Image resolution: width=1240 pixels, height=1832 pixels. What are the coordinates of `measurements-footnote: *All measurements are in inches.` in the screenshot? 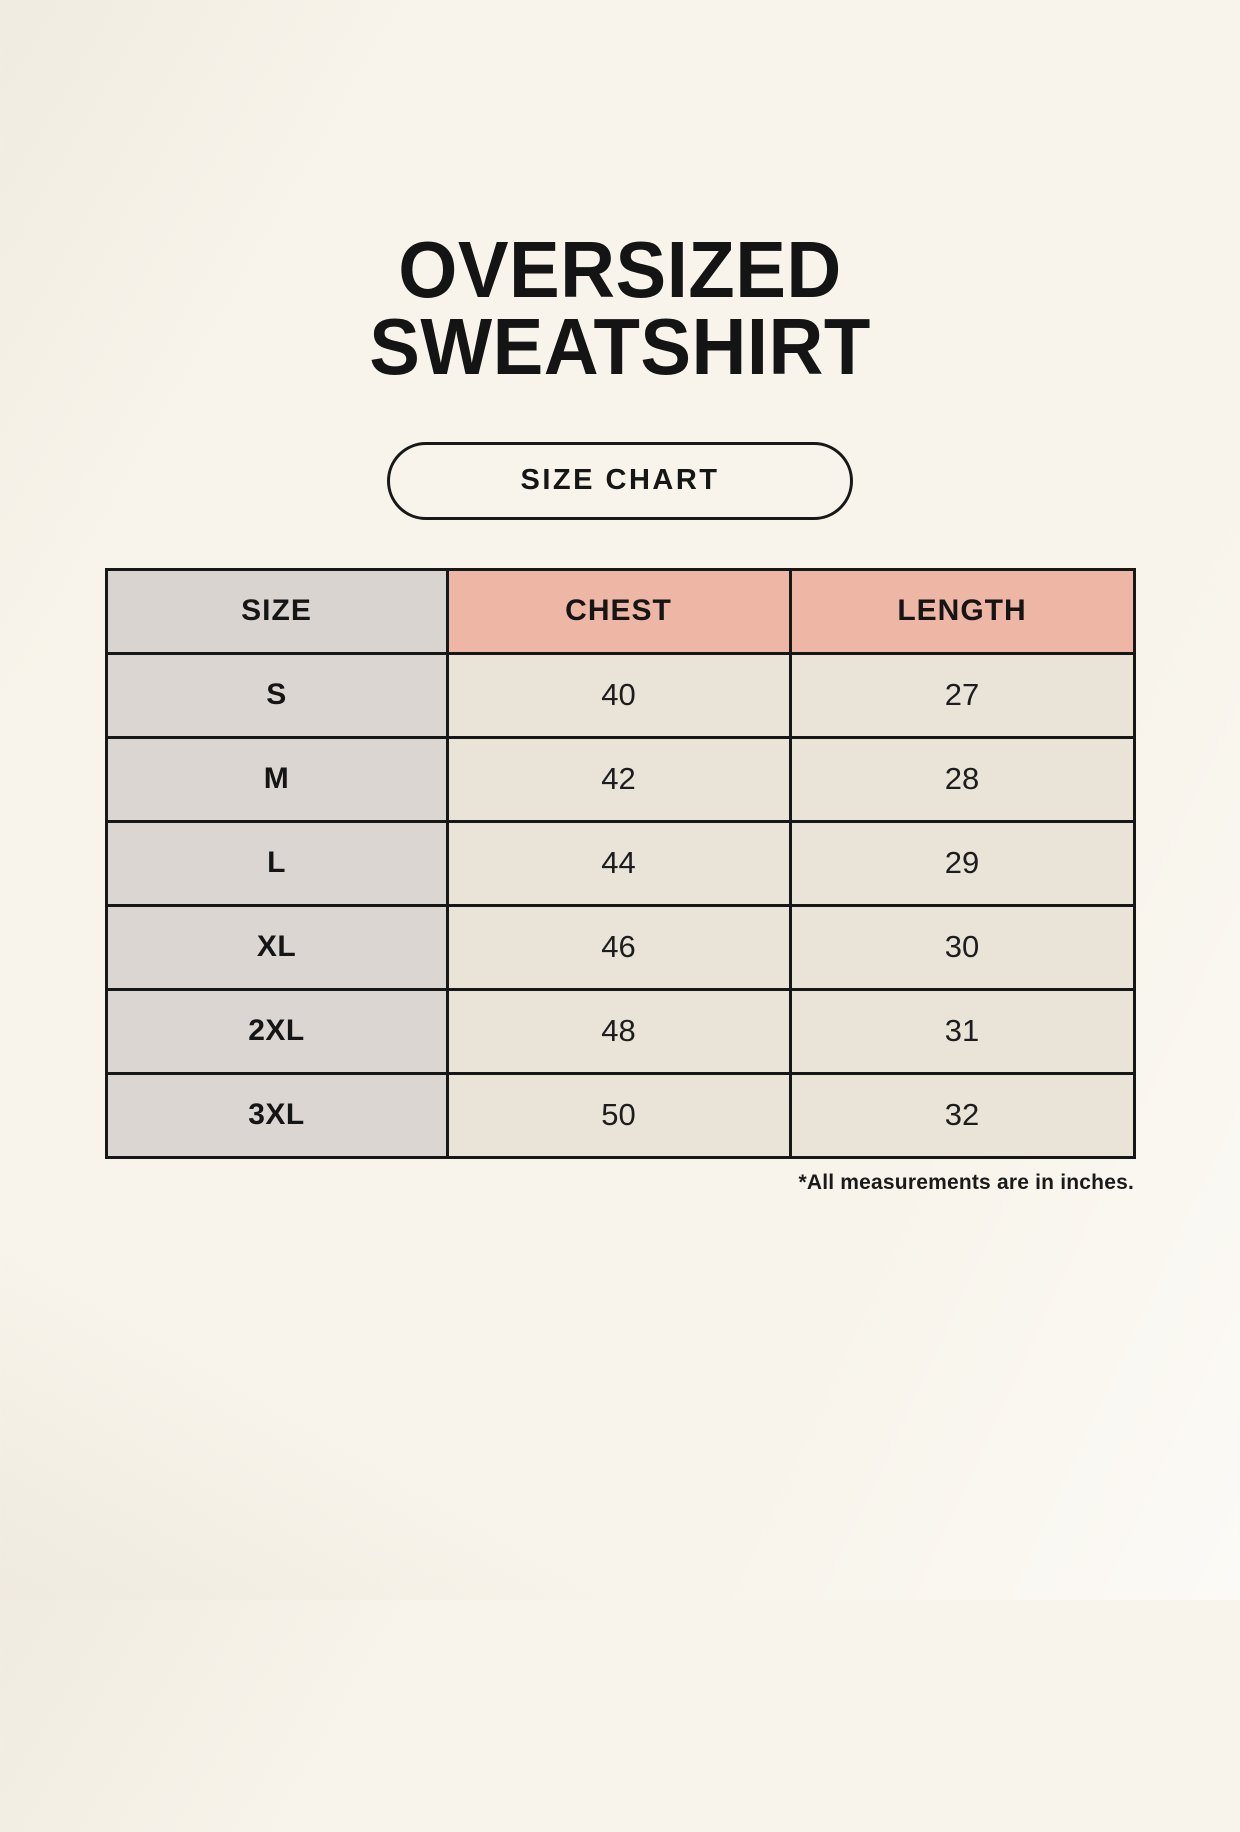 It's located at (966, 1182).